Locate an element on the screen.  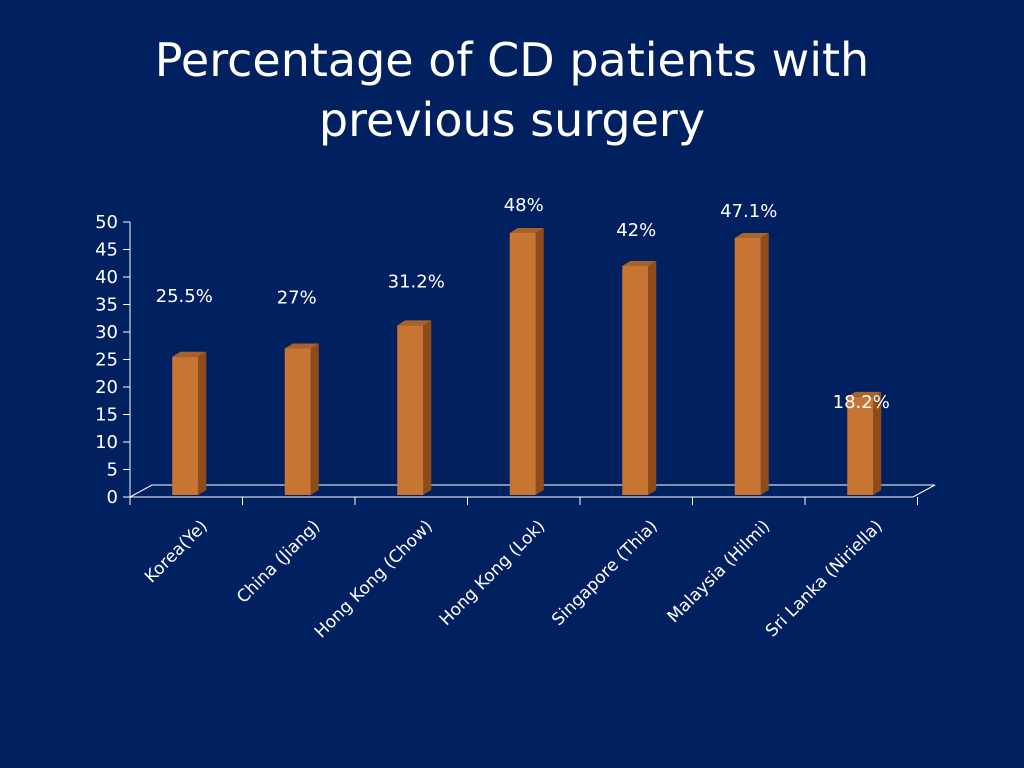
y-tick-label: 0 is located at coordinates (112, 497).